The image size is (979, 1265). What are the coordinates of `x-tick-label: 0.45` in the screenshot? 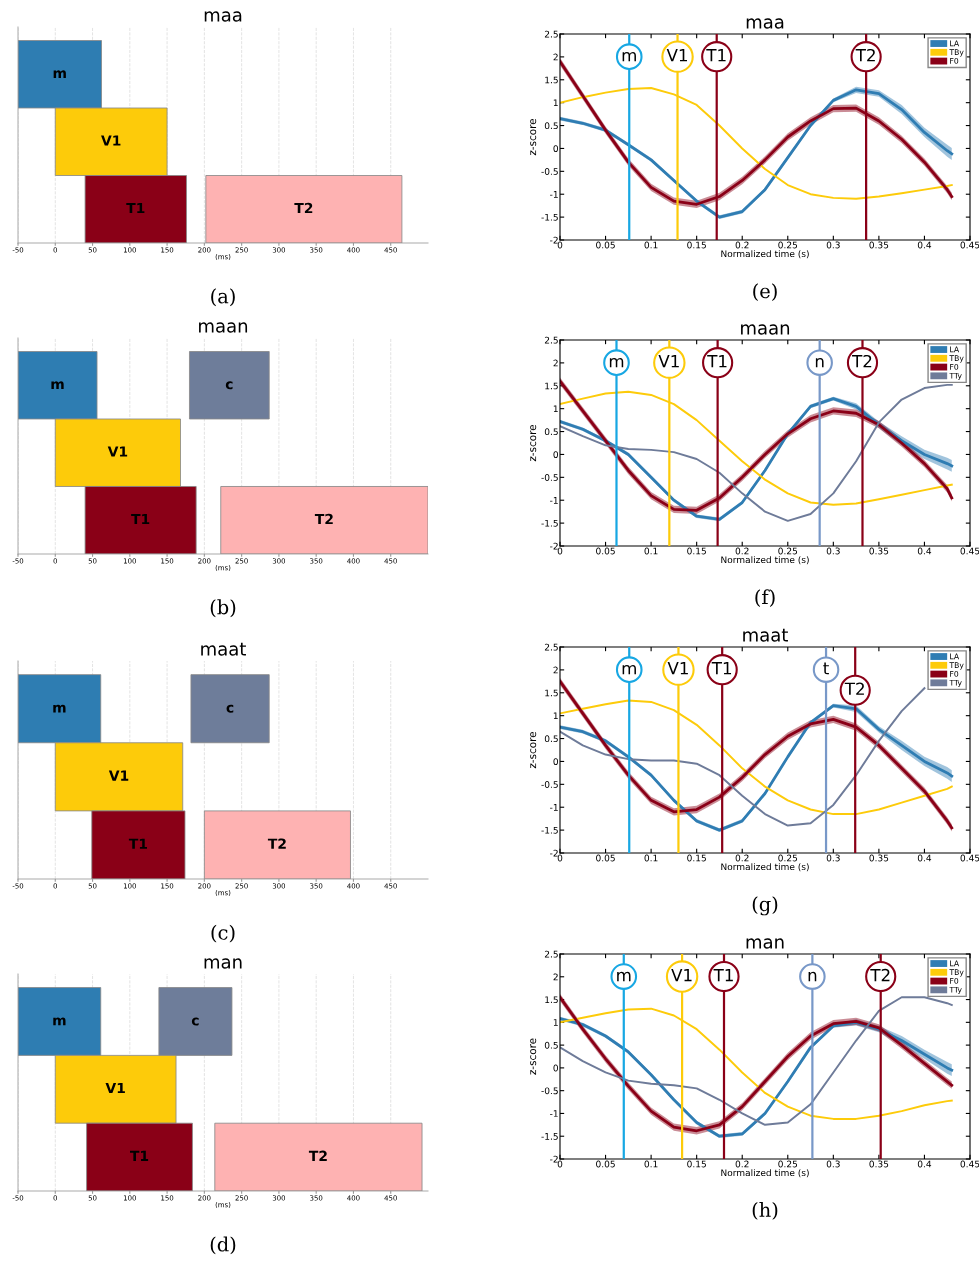 It's located at (969, 551).